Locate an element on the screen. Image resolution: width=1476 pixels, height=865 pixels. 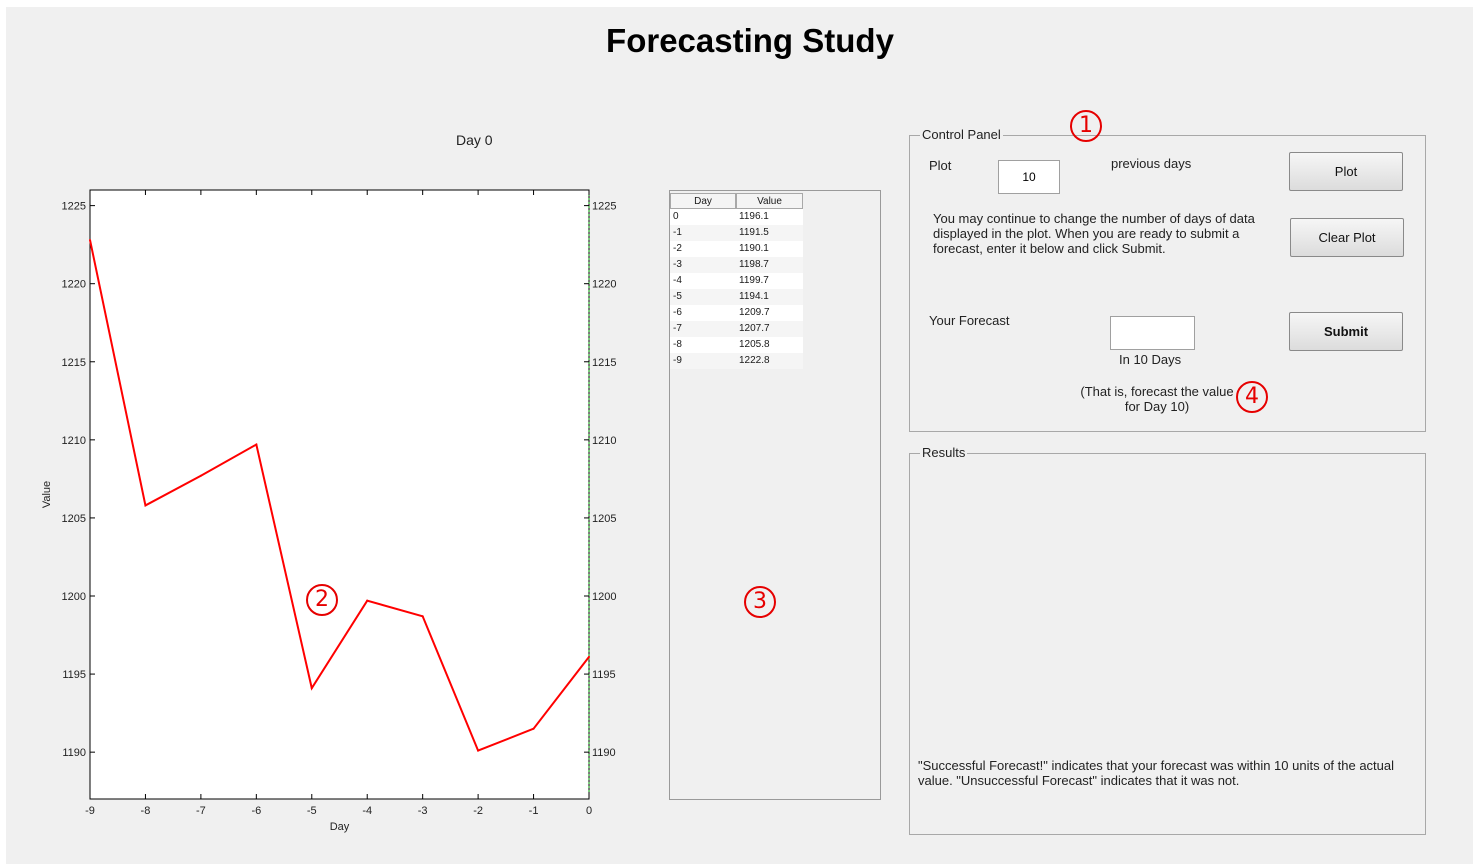
cell-value: 1190.1 is located at coordinates (754, 248).